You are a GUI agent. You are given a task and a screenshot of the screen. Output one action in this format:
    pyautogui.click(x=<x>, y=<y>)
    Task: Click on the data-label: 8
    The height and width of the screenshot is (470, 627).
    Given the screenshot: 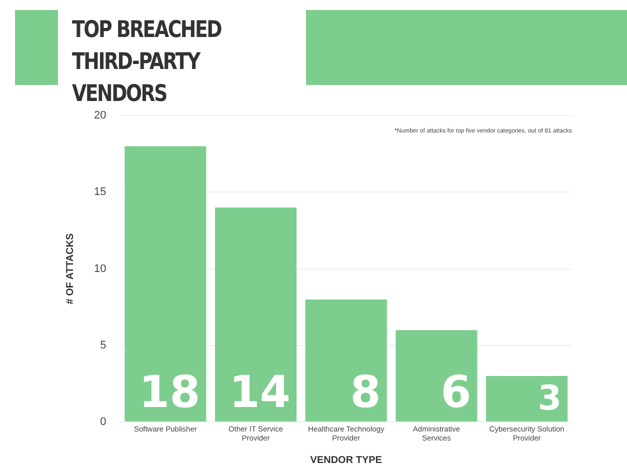 What is the action you would take?
    pyautogui.click(x=365, y=392)
    